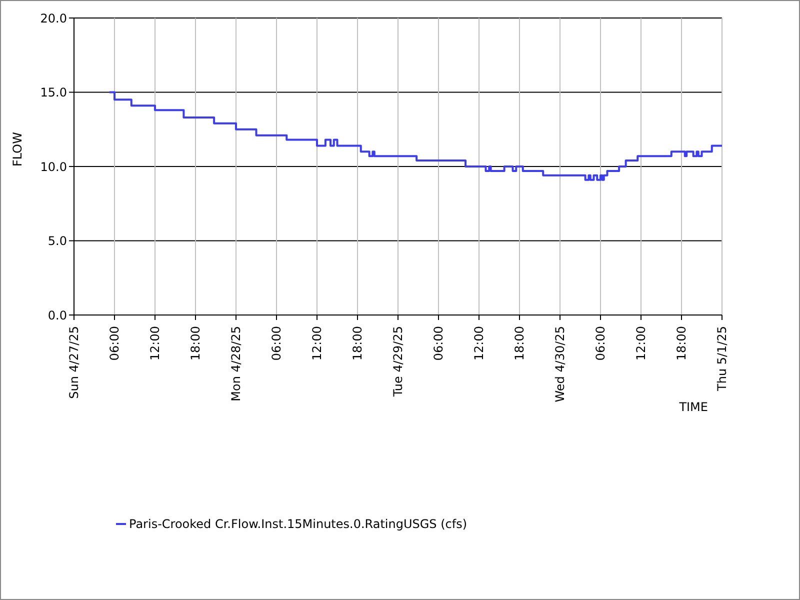 This screenshot has height=600, width=800. What do you see at coordinates (74, 362) in the screenshot?
I see `x-tick-label: Sun 4/27/25` at bounding box center [74, 362].